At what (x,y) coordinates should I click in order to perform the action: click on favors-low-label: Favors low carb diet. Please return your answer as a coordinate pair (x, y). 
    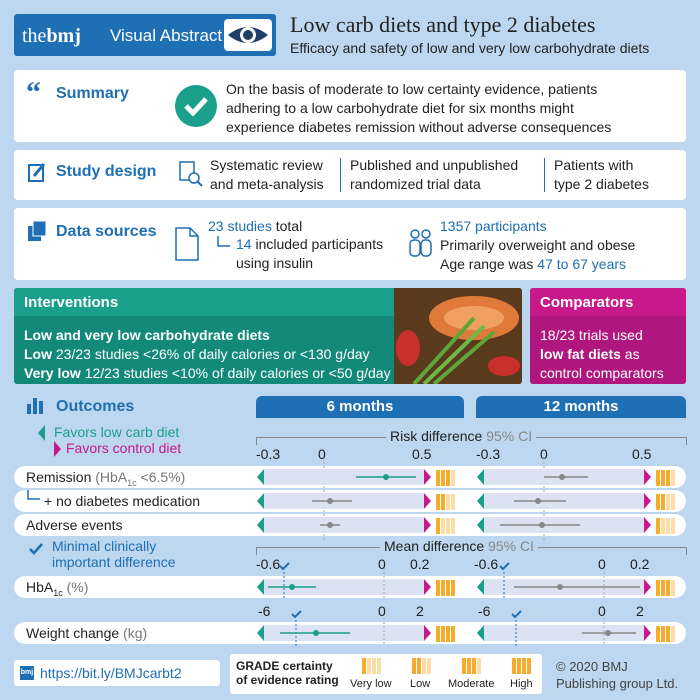
    Looking at the image, I should click on (117, 432).